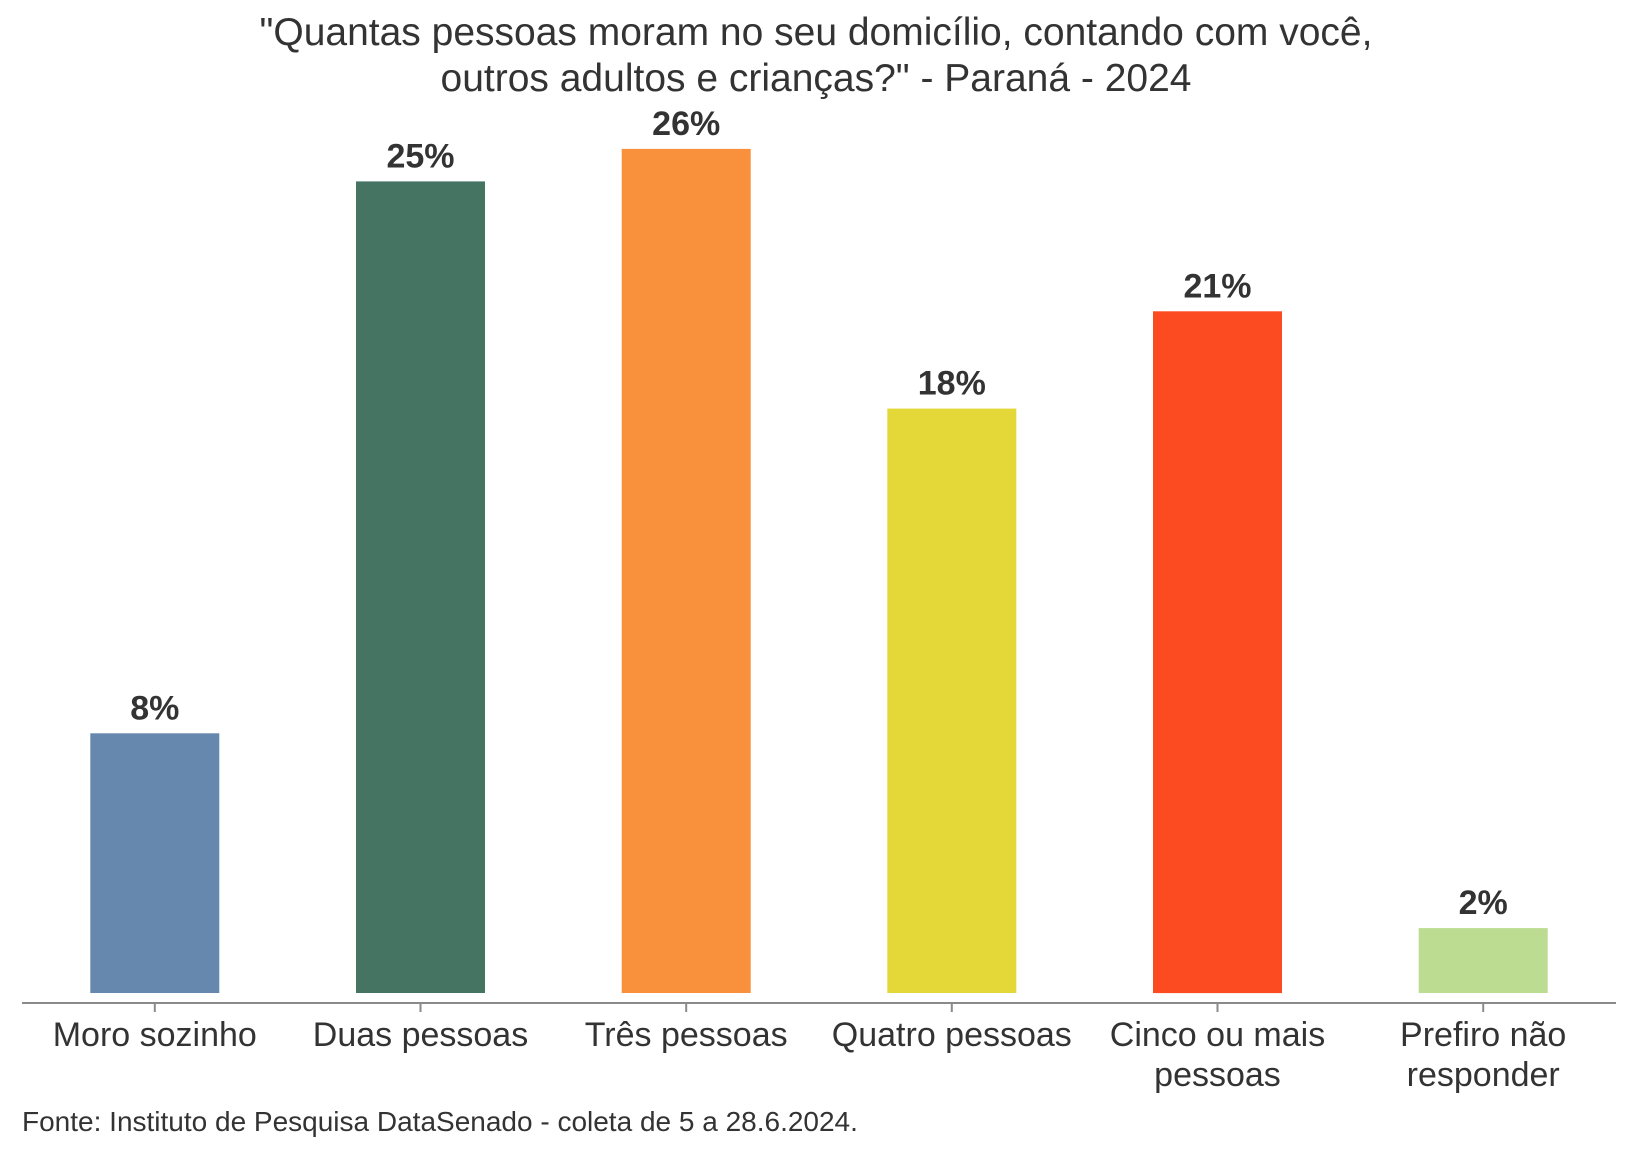 Image resolution: width=1632 pixels, height=1152 pixels. Describe the element at coordinates (686, 124) in the screenshot. I see `value-label-tres-pessoas: 26%` at that location.